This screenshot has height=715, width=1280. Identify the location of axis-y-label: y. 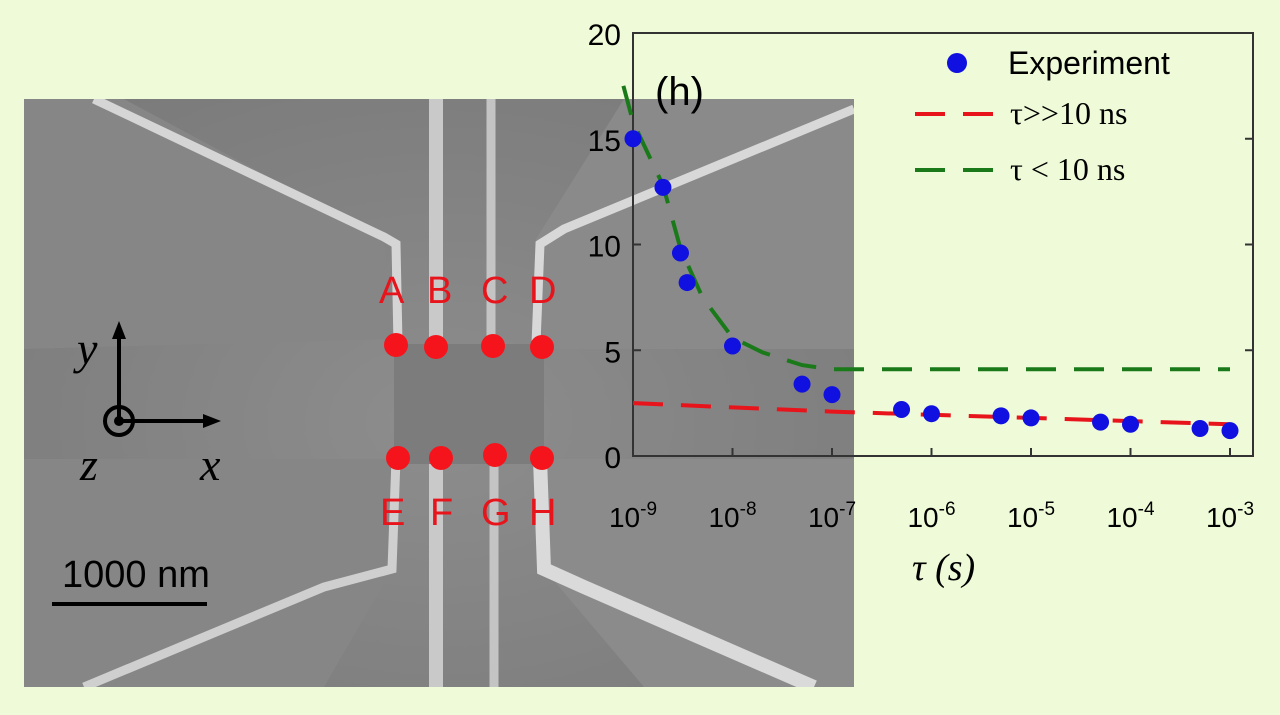
(87, 348).